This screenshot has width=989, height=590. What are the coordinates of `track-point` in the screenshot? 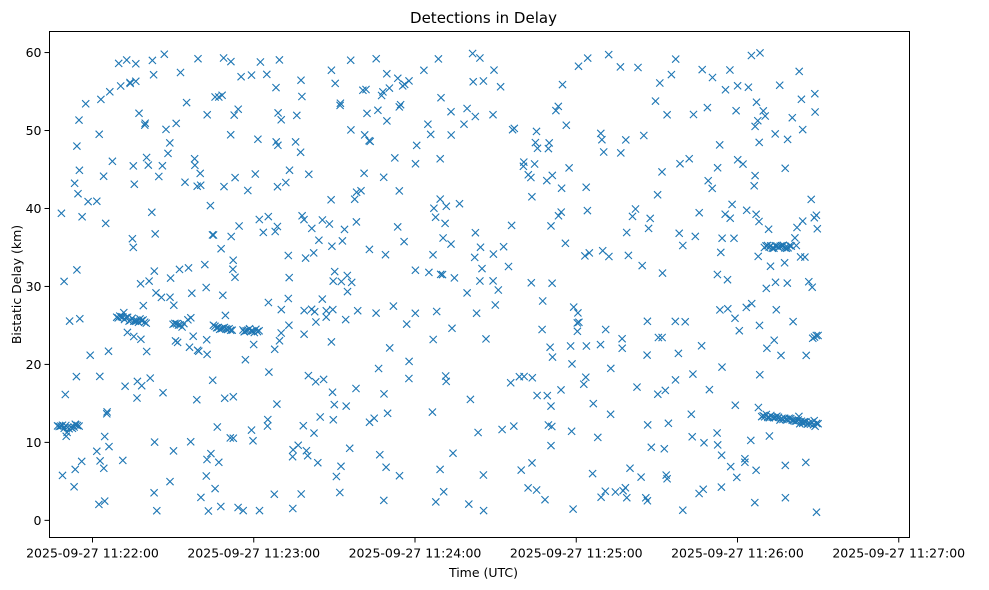 It's located at (816, 335).